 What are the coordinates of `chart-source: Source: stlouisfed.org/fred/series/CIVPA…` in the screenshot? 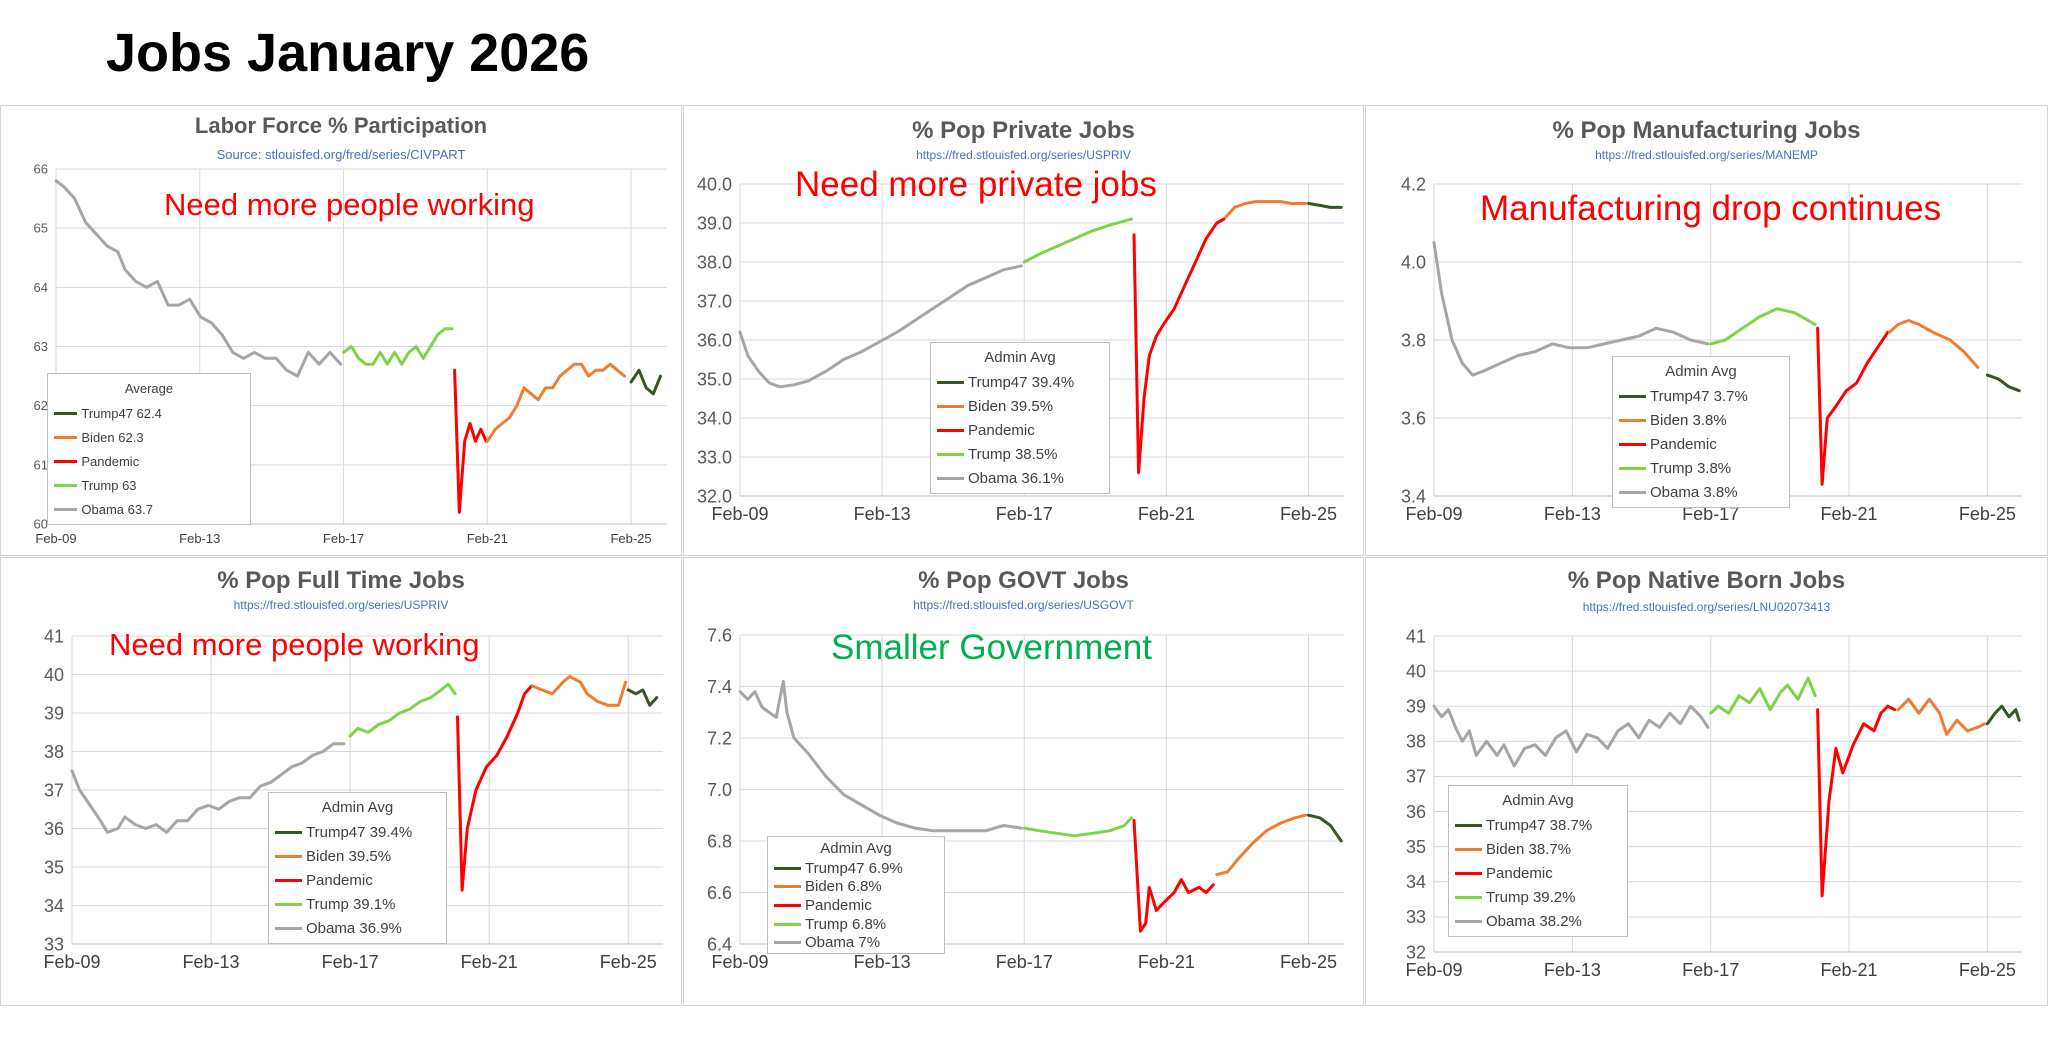 It's located at (341, 154).